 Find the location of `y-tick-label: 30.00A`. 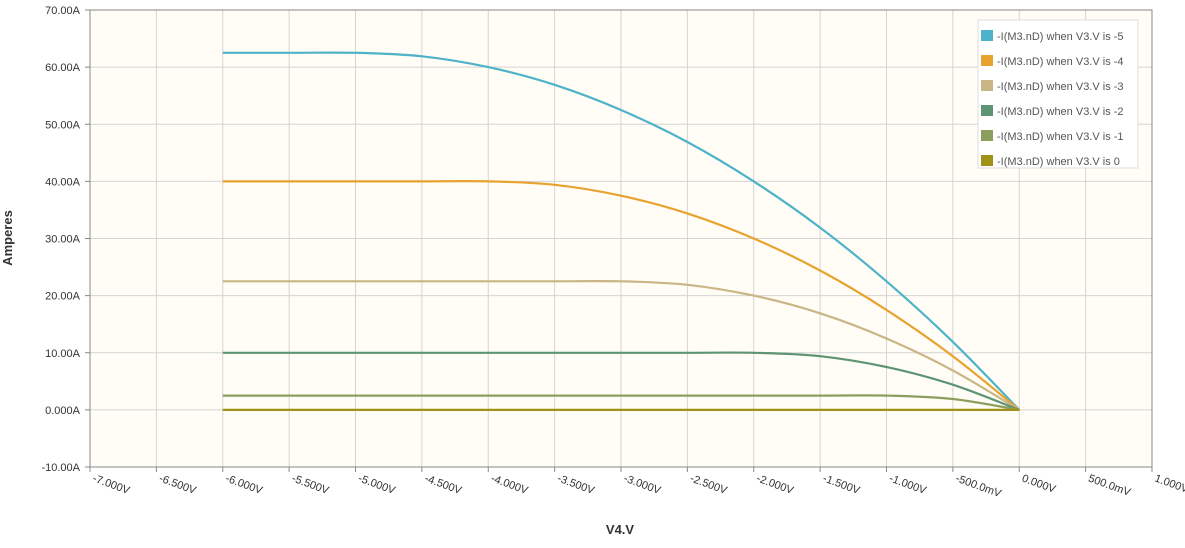

y-tick-label: 30.00A is located at coordinates (63, 240).